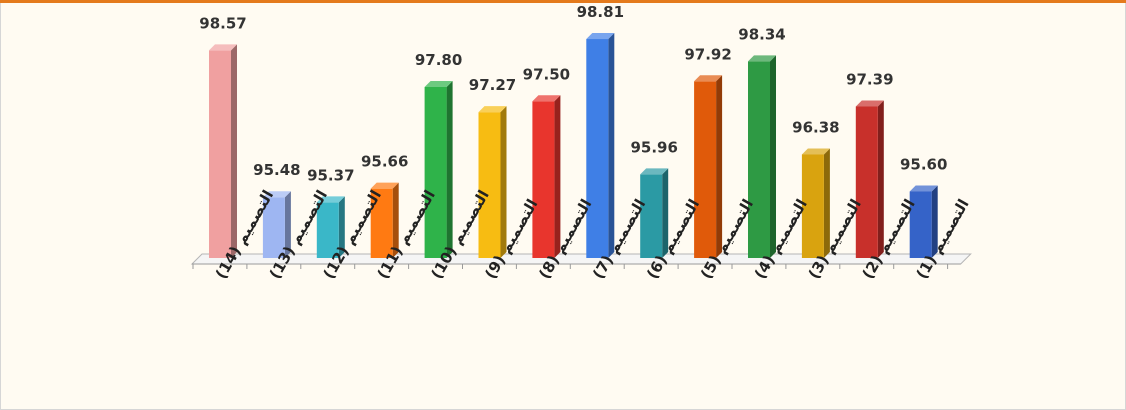 The width and height of the screenshot is (1126, 410). I want to click on value-label: 95.60, so click(923, 165).